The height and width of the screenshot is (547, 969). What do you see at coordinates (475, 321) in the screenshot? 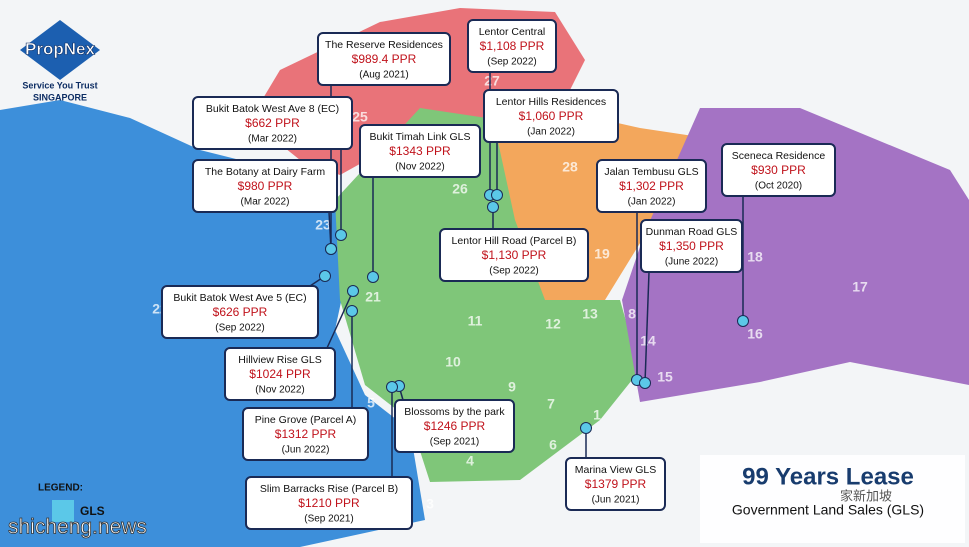
I see `district-number: 11` at bounding box center [475, 321].